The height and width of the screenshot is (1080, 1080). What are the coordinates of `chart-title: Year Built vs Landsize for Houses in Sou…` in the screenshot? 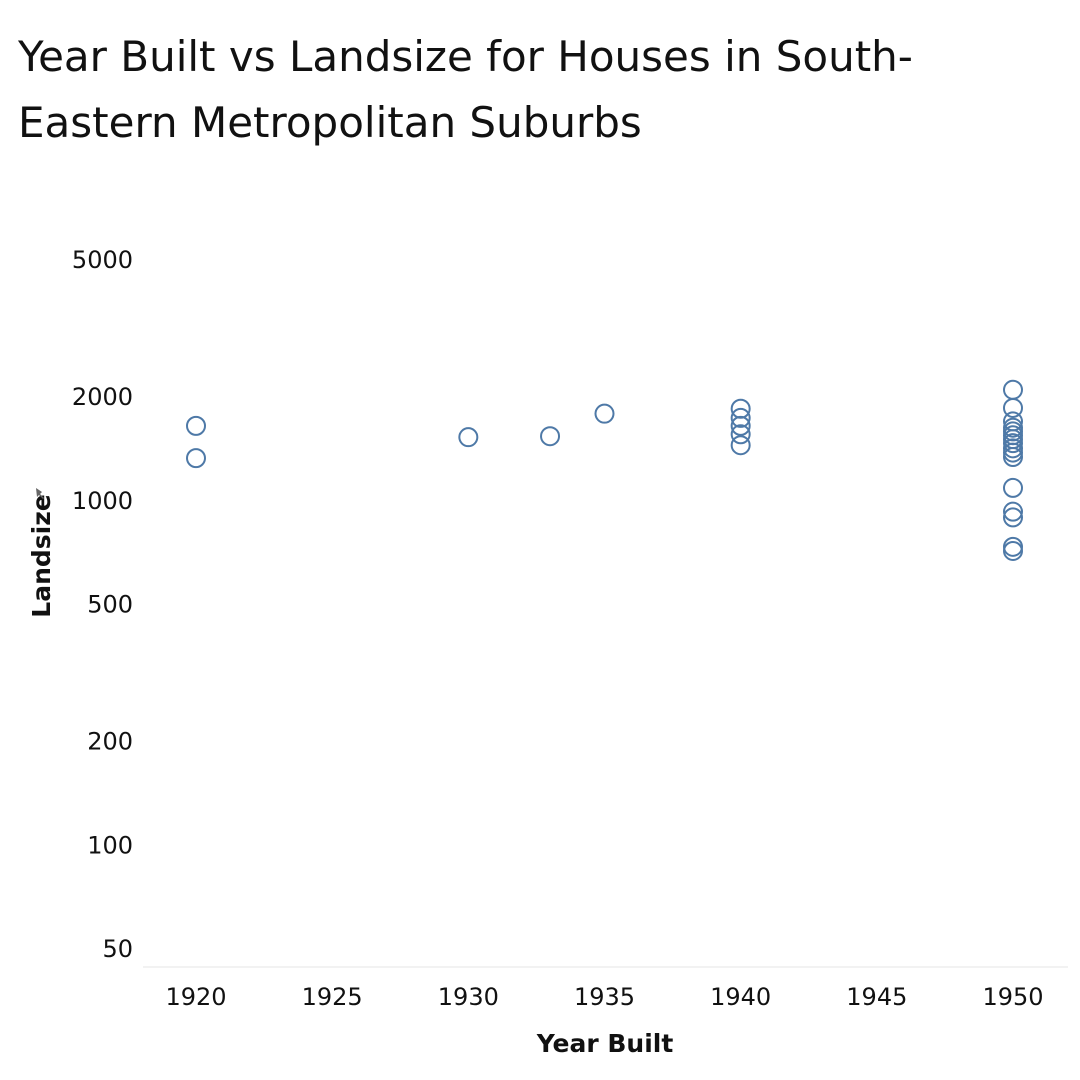 It's located at (465, 89).